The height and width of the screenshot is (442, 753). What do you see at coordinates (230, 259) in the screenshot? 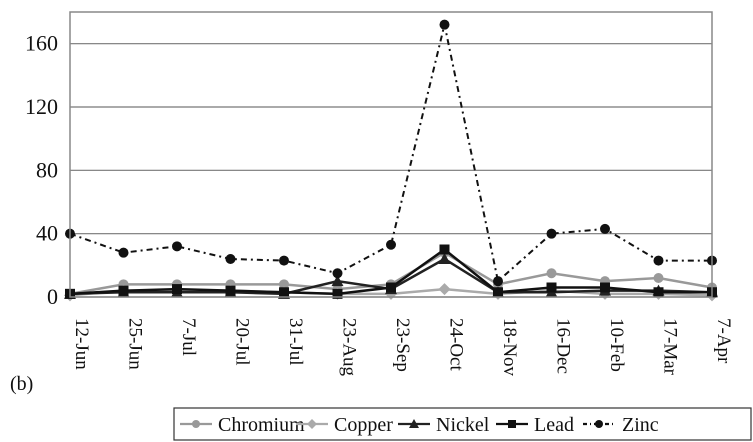
I see `point-zinc-20-Jul` at bounding box center [230, 259].